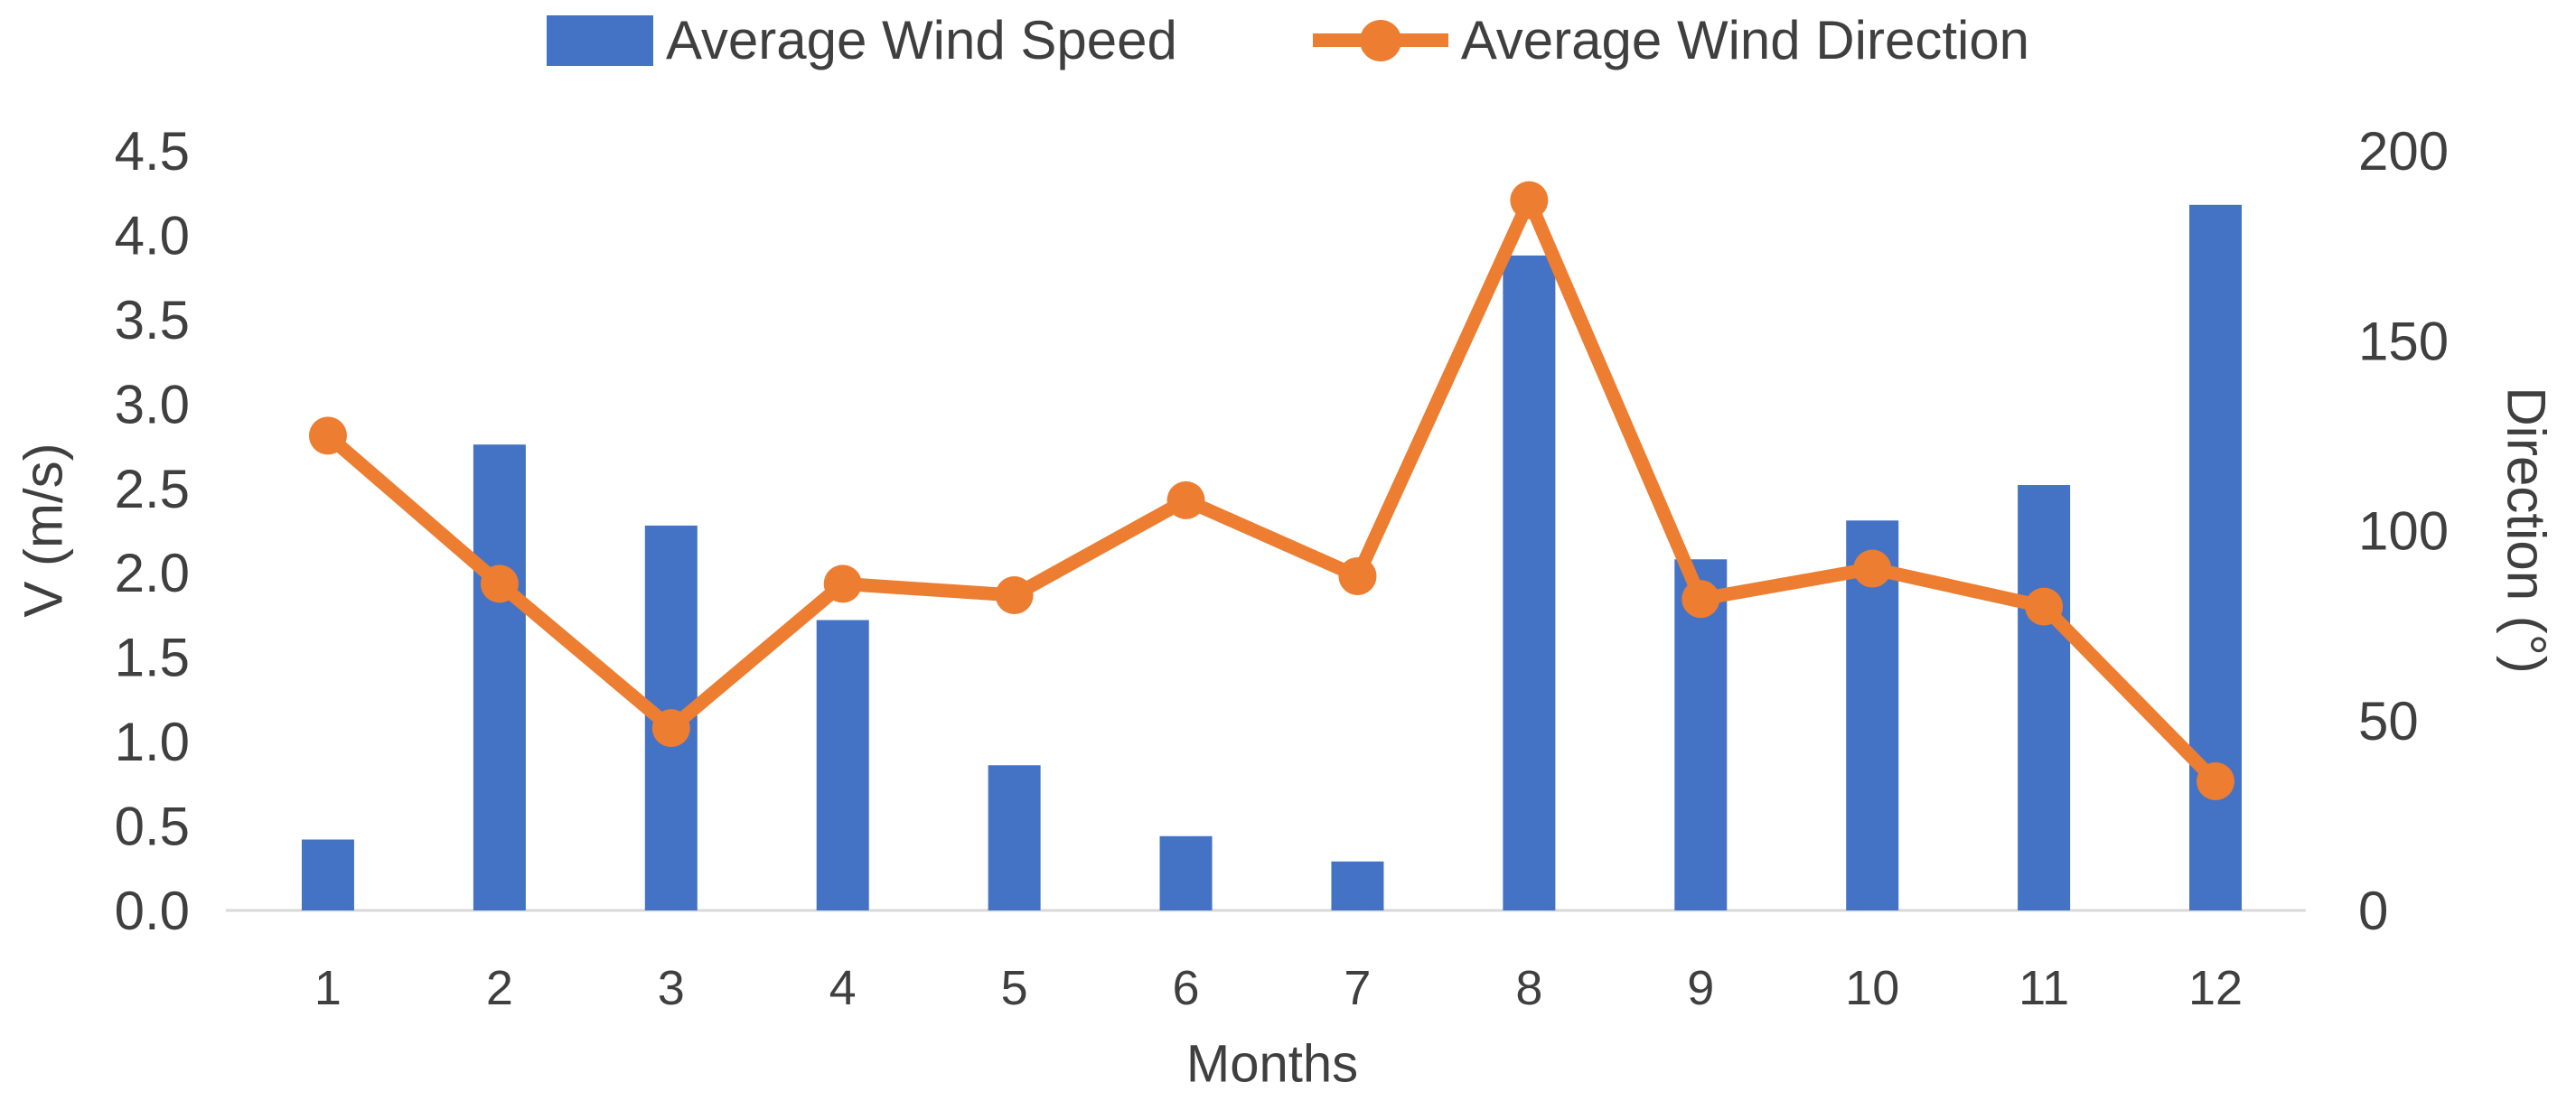  What do you see at coordinates (1272, 1064) in the screenshot?
I see `x-axis-title: Months` at bounding box center [1272, 1064].